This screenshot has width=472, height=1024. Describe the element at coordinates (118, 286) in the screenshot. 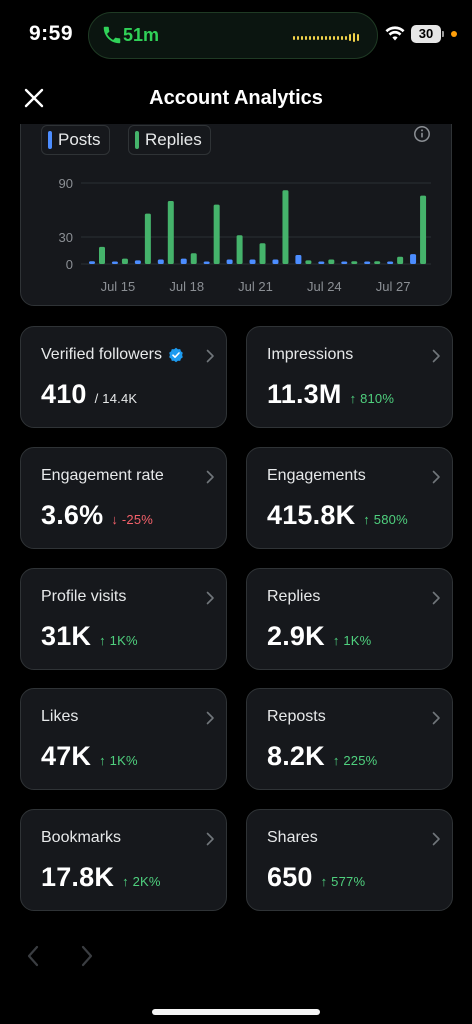

I see `x-tick-label: Jul 15` at that location.